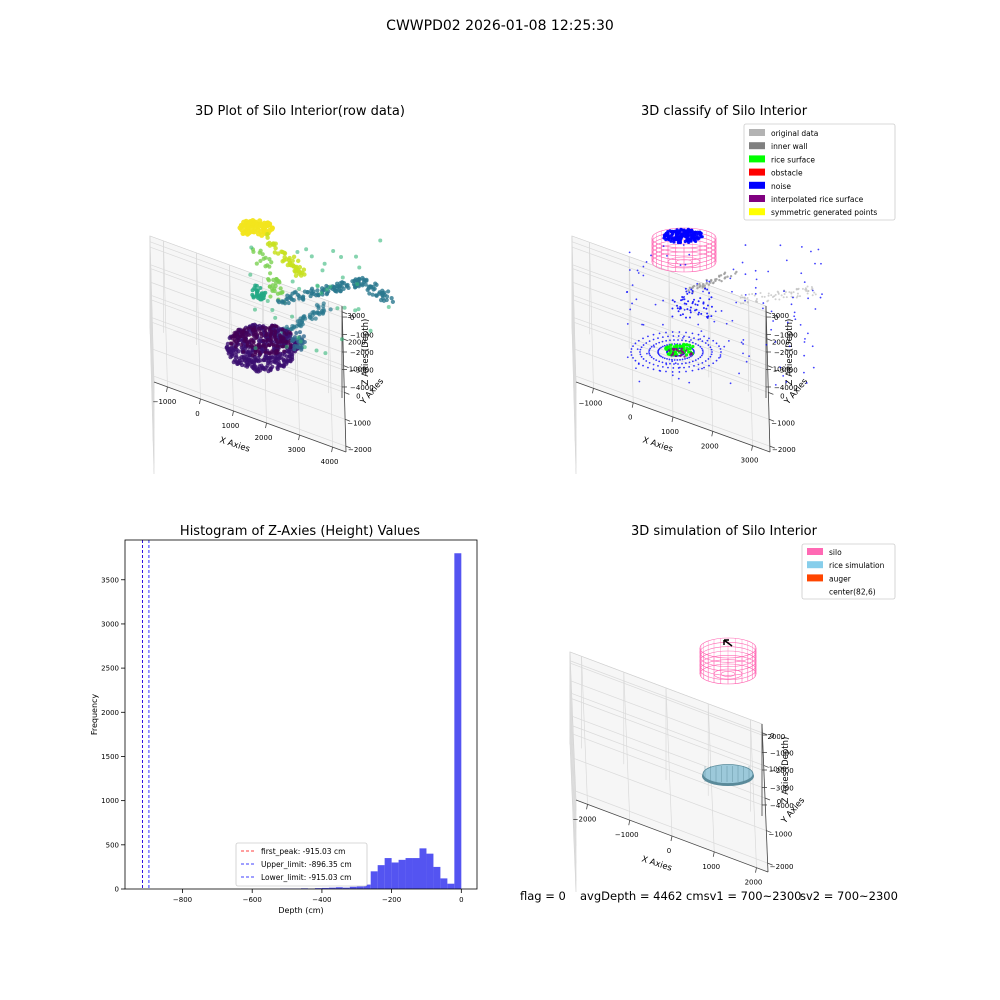 The width and height of the screenshot is (1000, 1000). What do you see at coordinates (672, 411) in the screenshot?
I see `y-grid-floor-cls` at bounding box center [672, 411].